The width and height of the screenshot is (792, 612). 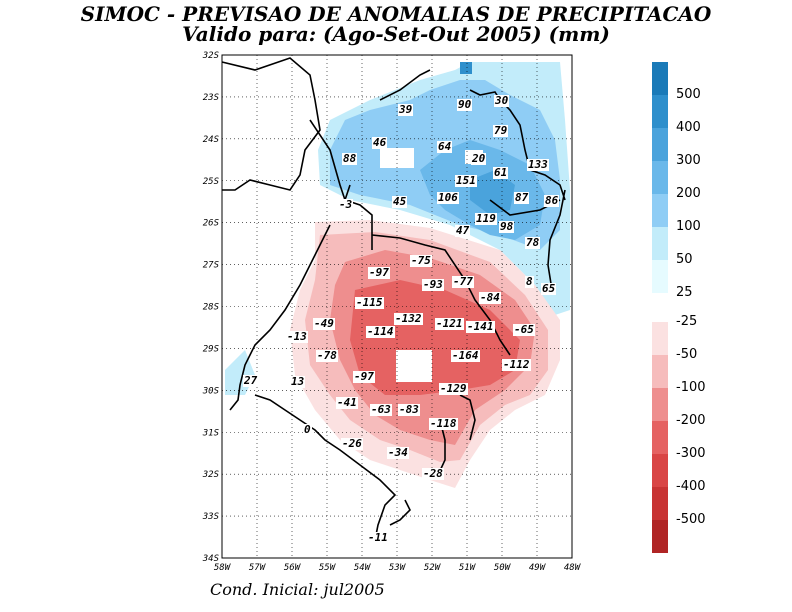 I want to click on anomaly-value-label: 86, so click(x=552, y=200).